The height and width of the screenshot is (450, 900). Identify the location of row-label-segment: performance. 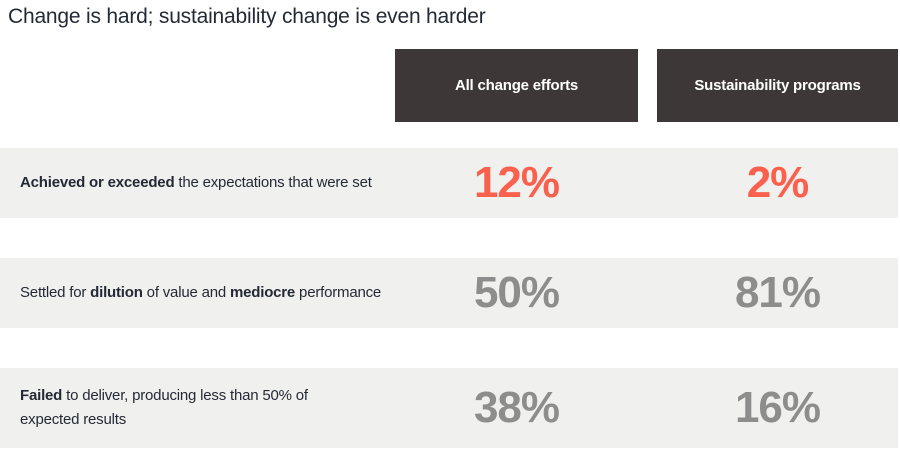
(338, 292).